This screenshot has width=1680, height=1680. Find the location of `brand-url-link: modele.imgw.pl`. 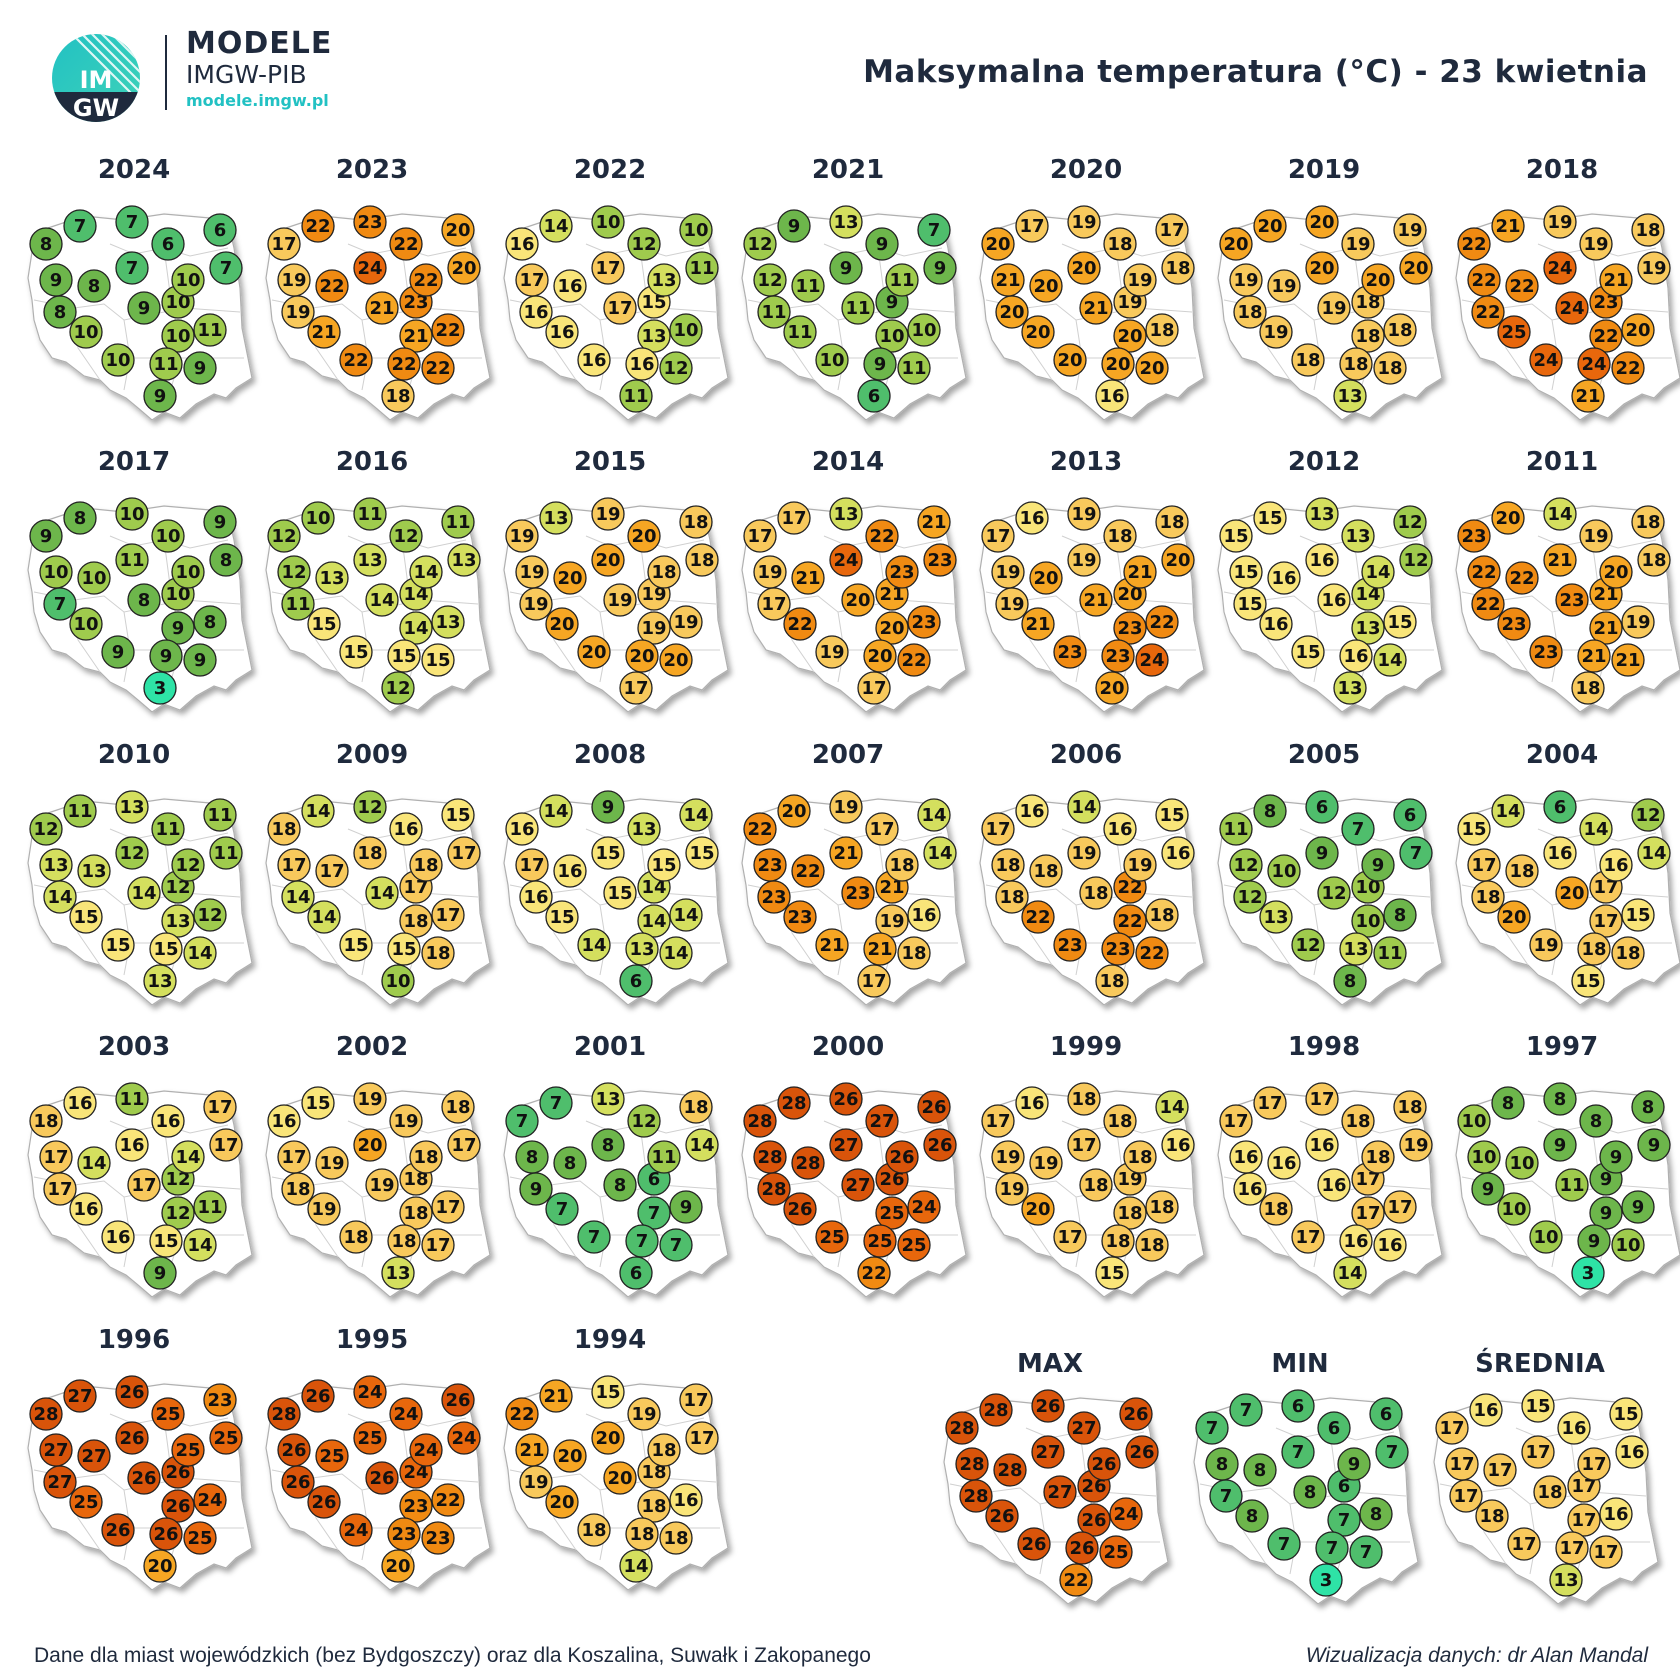

brand-url-link: modele.imgw.pl is located at coordinates (257, 100).